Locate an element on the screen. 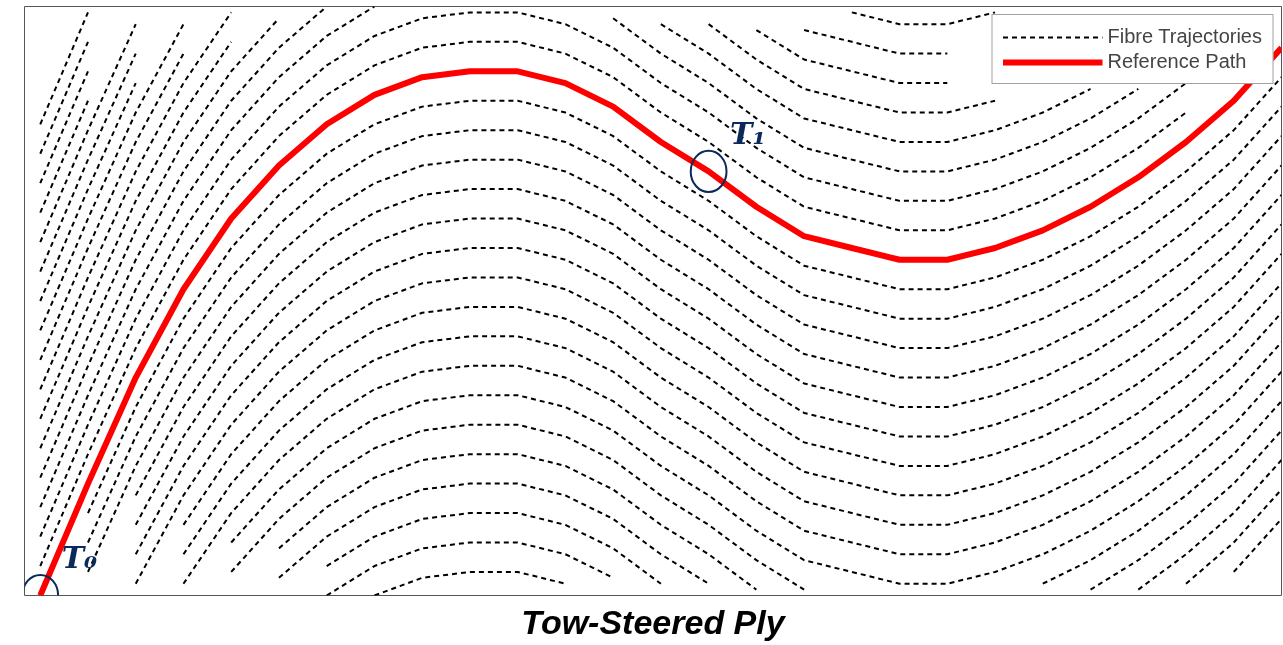  x-axis-title: Tow-Steered Ply is located at coordinates (654, 621).